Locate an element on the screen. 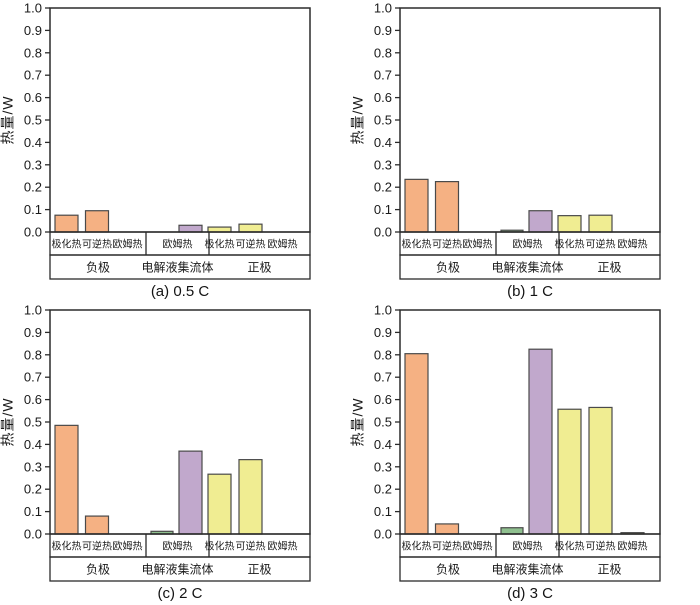 This screenshot has width=700, height=605. subplot-caption: (b) 1 C is located at coordinates (530, 291).